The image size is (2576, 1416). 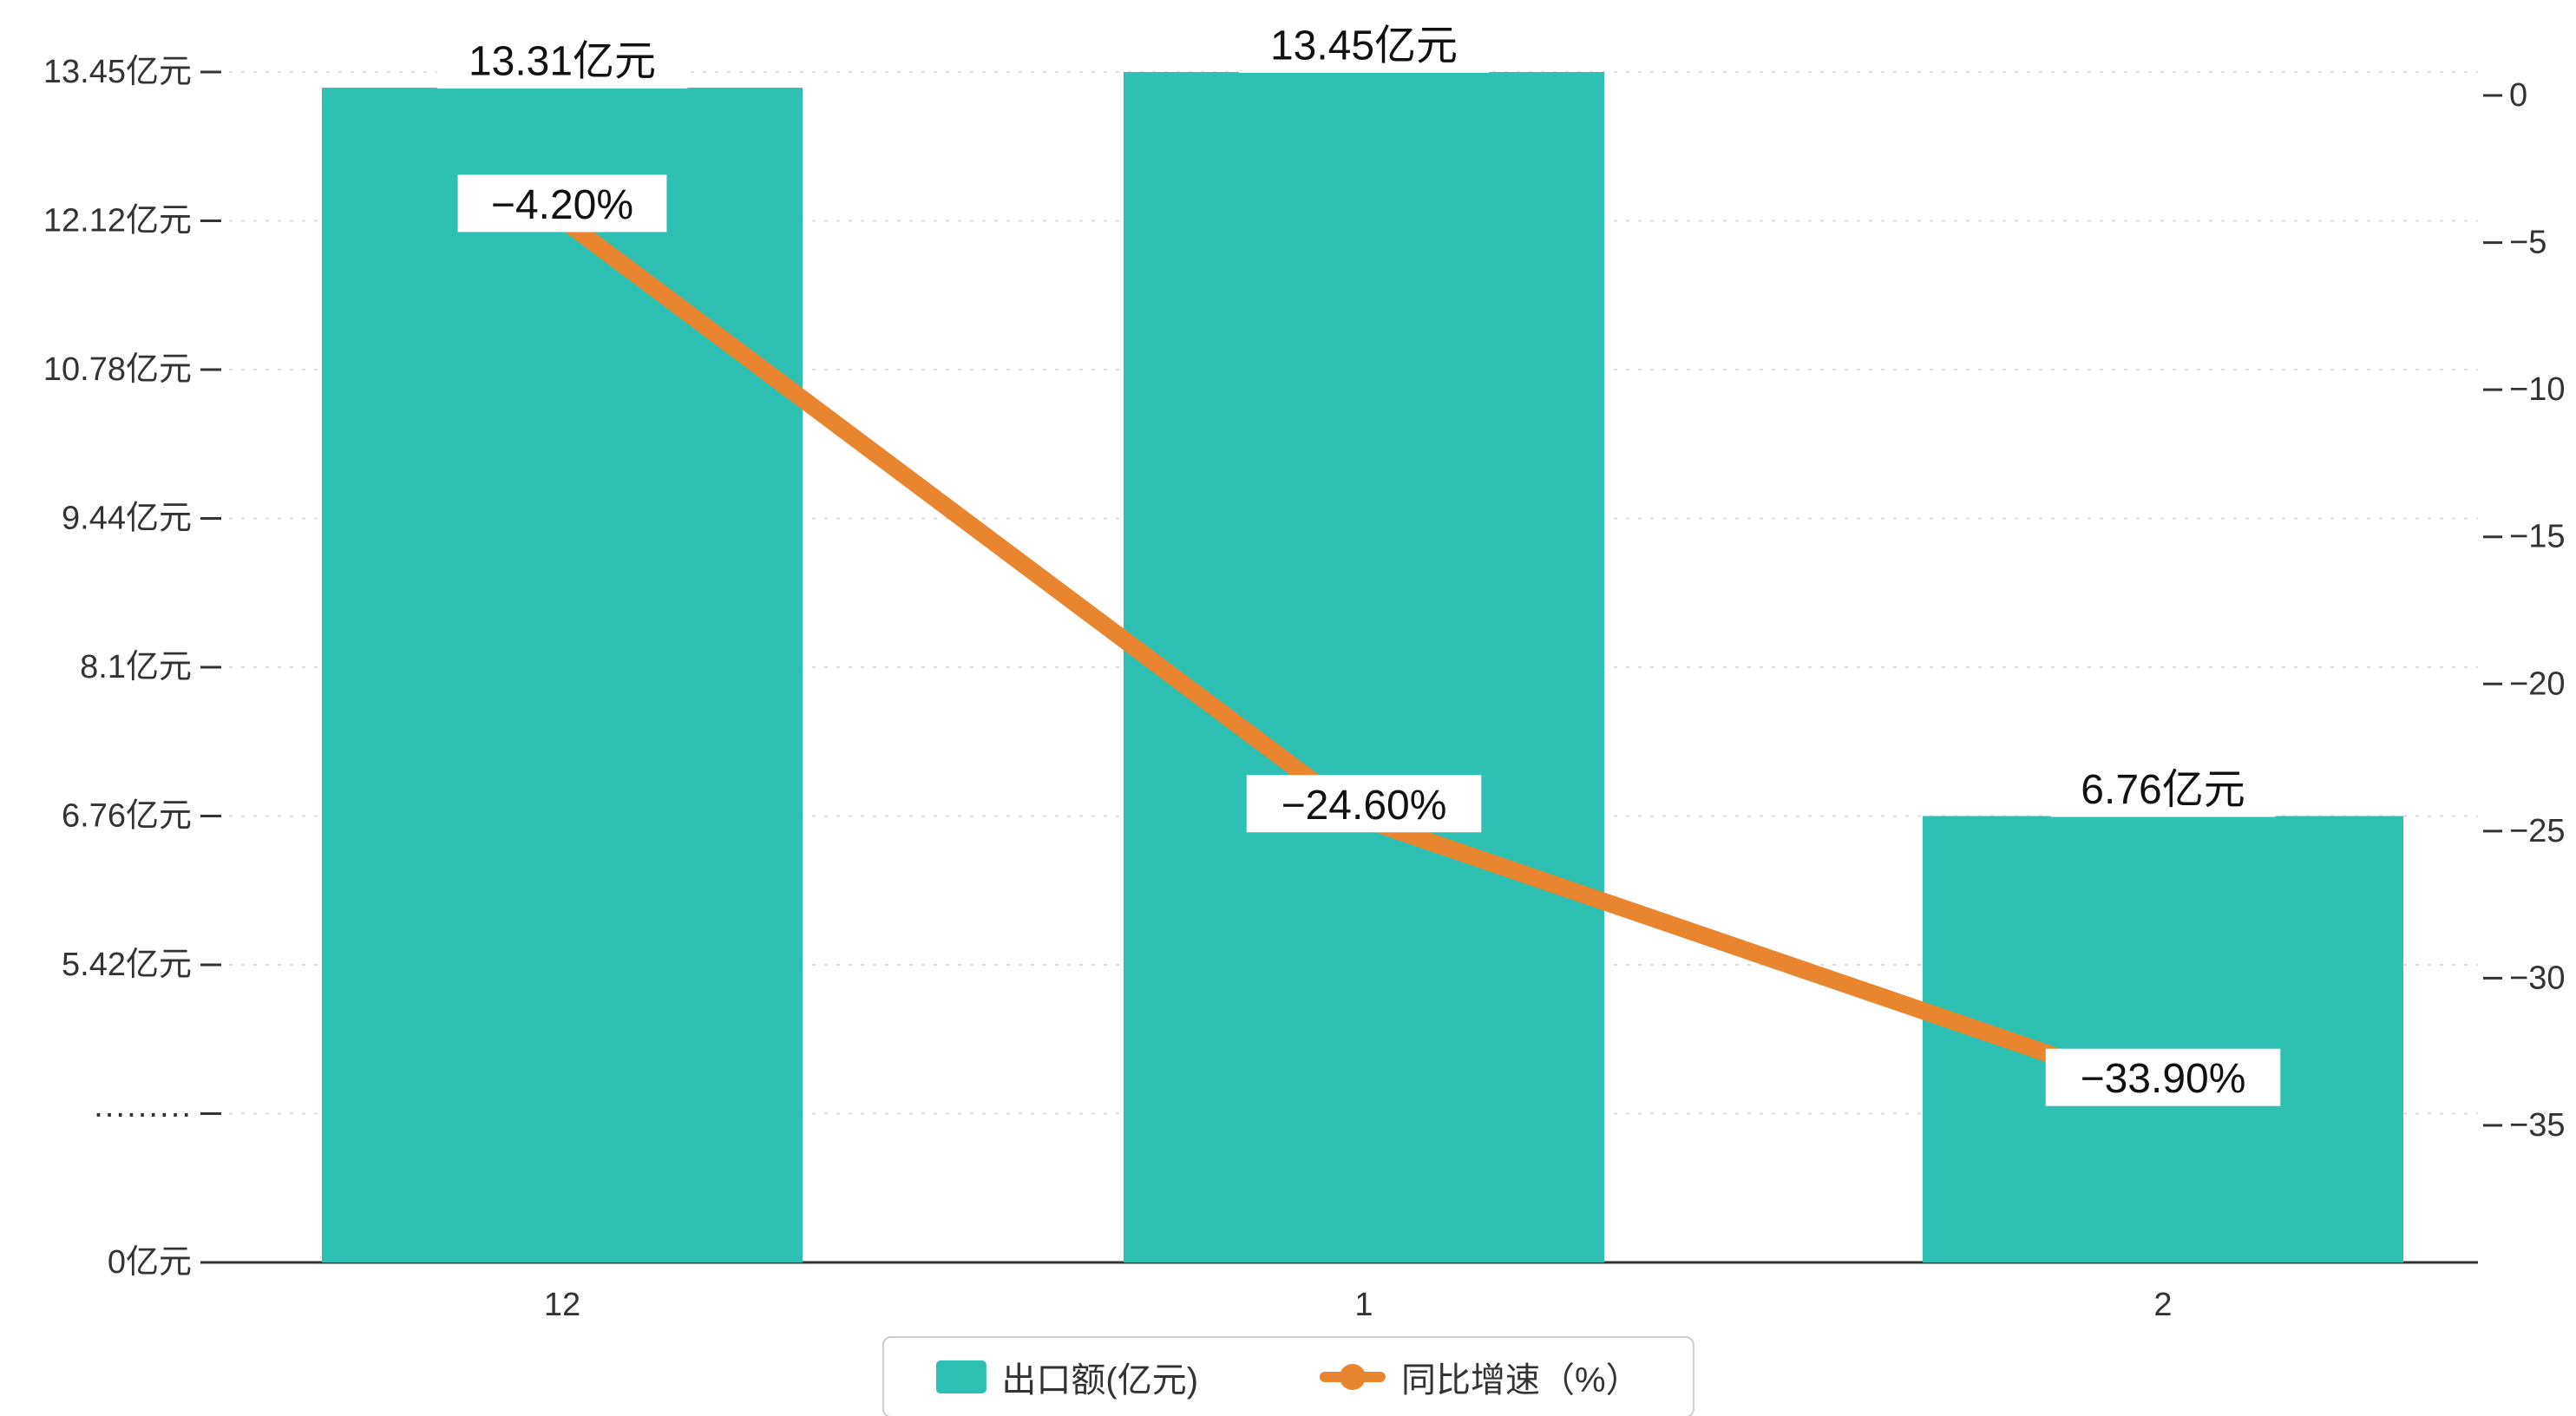 I want to click on right-axis-tick-label: −30, so click(x=2537, y=978).